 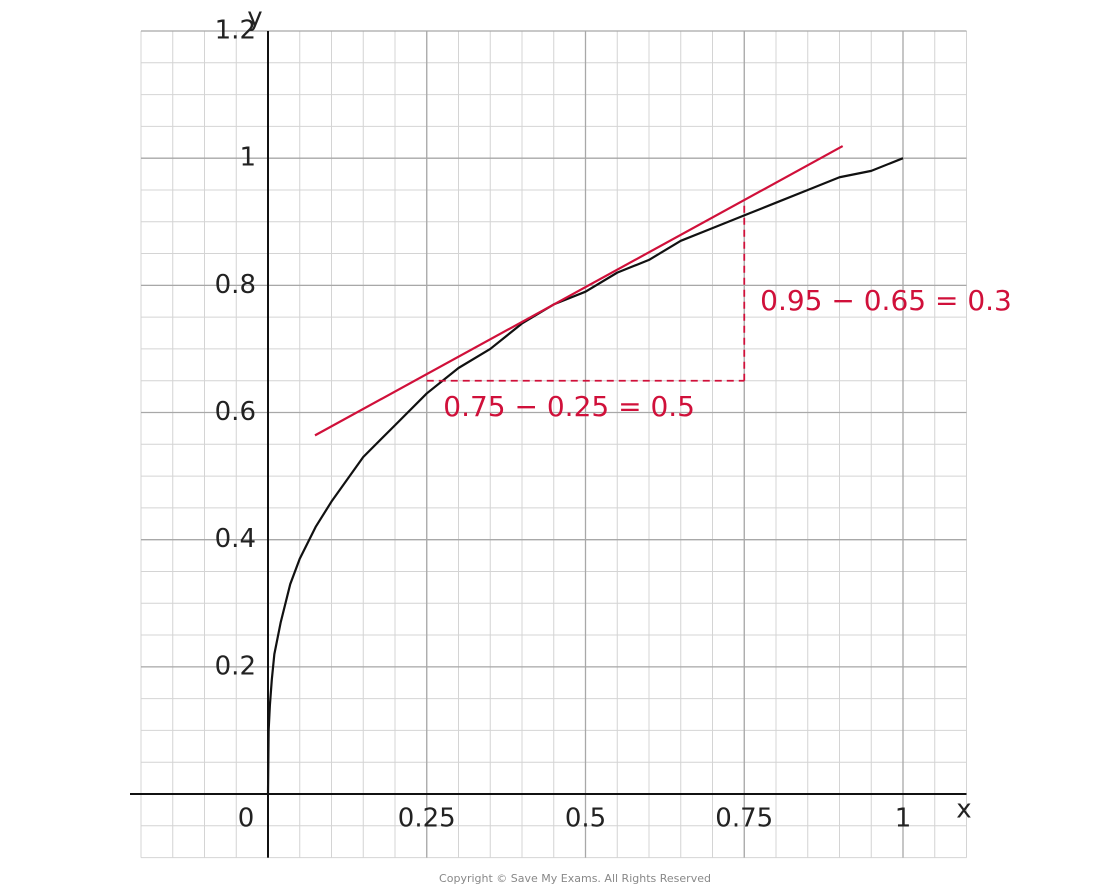 I want to click on y-tick-label: 0.6, so click(x=235, y=412).